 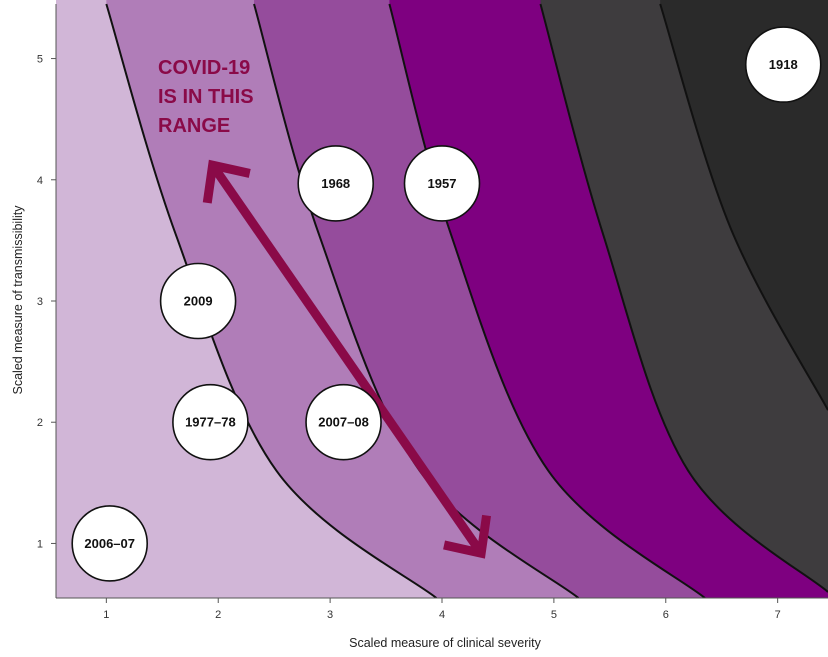 What do you see at coordinates (40, 544) in the screenshot?
I see `y-tick-label: 1` at bounding box center [40, 544].